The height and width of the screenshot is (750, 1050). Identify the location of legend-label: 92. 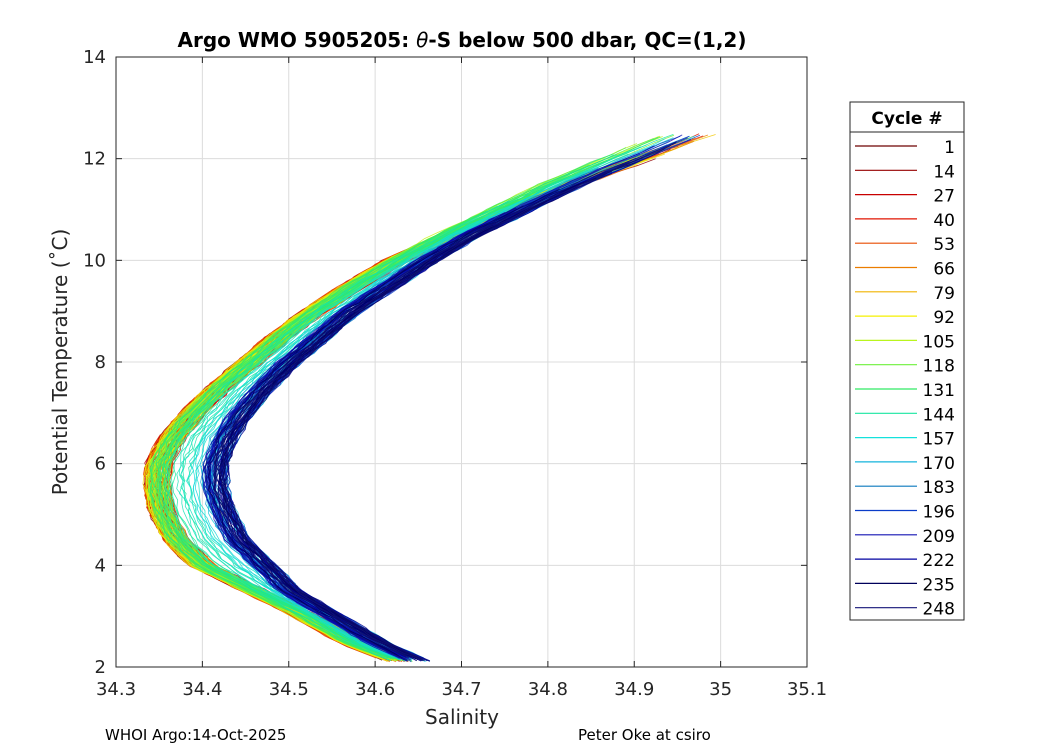
(944, 318).